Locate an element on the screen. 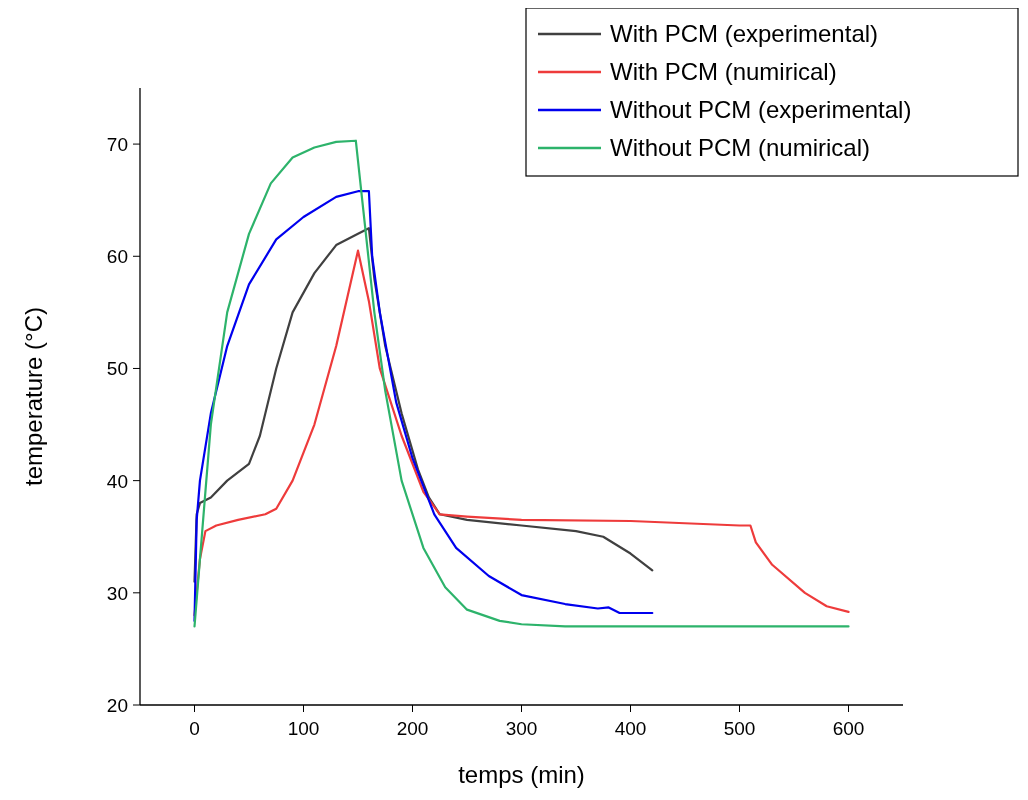 The height and width of the screenshot is (800, 1028). x-tick-label: 300 is located at coordinates (521, 728).